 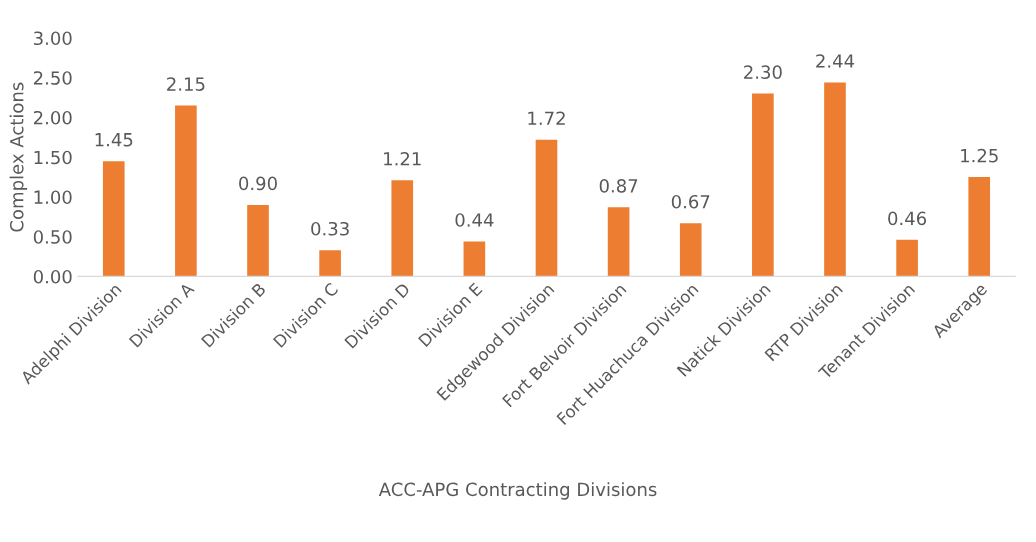 I want to click on y-tick-label: 2.00, so click(x=52, y=117).